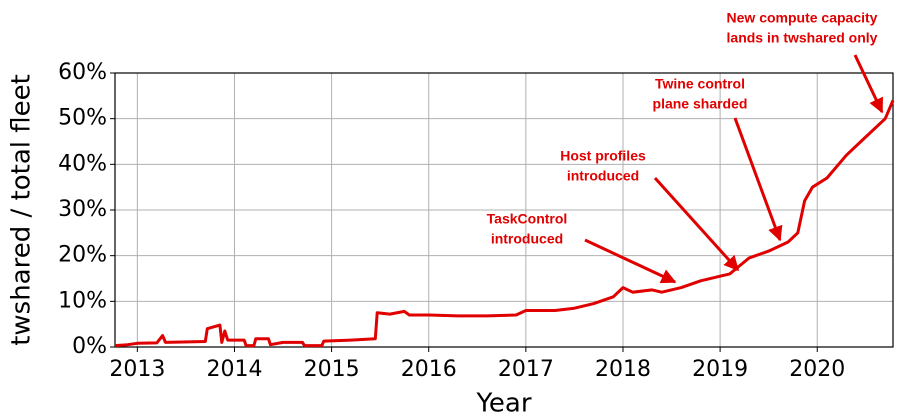 This screenshot has width=916, height=417. I want to click on y-tick-label: 30%, so click(82, 209).